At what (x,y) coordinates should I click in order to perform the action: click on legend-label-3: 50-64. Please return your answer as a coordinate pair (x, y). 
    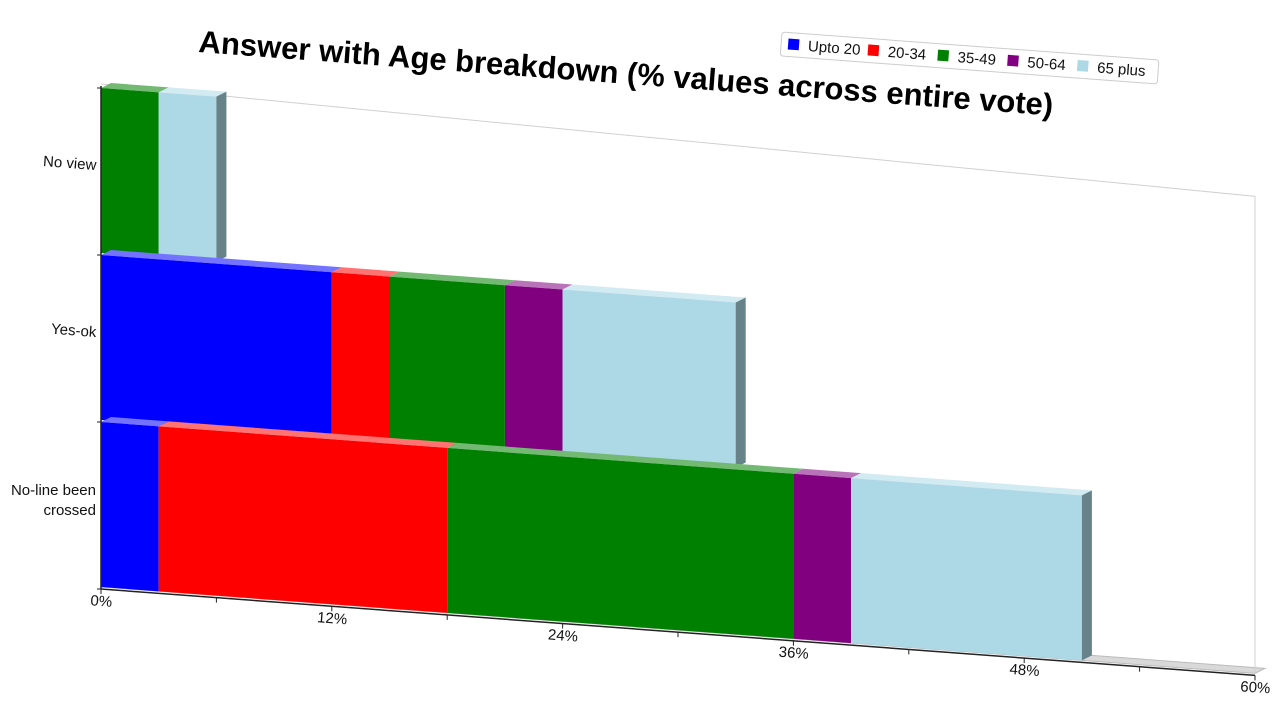
    Looking at the image, I should click on (1047, 64).